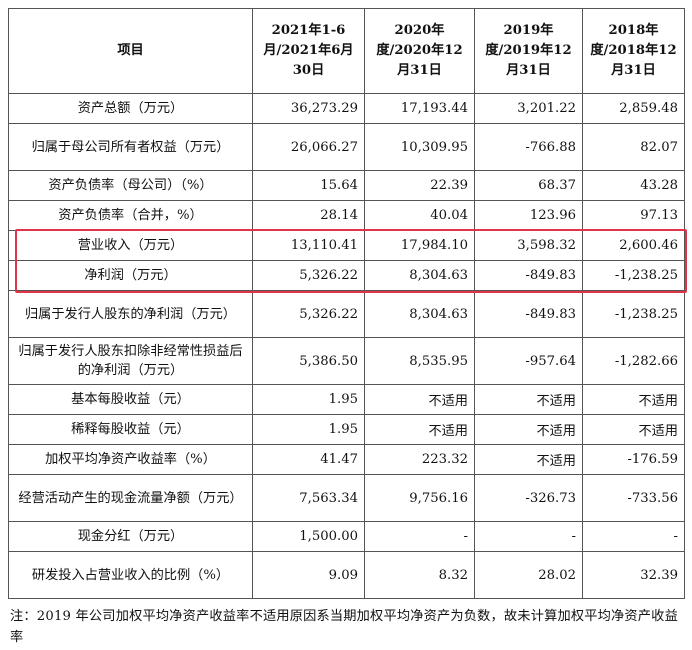 Image resolution: width=692 pixels, height=650 pixels. Describe the element at coordinates (419, 185) in the screenshot. I see `cell-2020: 22.39` at that location.